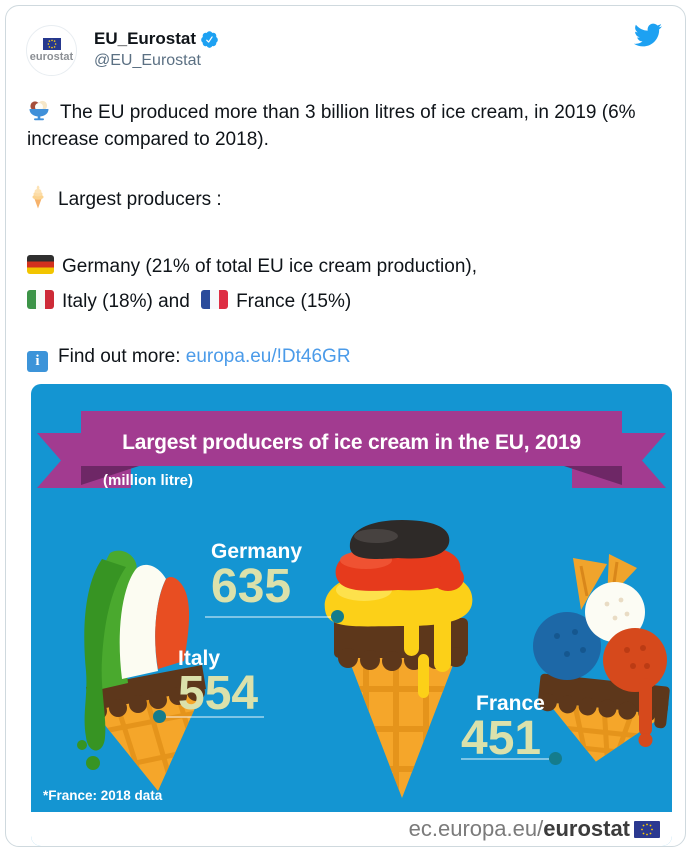 The width and height of the screenshot is (691, 849). I want to click on tweet-text-italy: Italy (18%) and, so click(126, 301).